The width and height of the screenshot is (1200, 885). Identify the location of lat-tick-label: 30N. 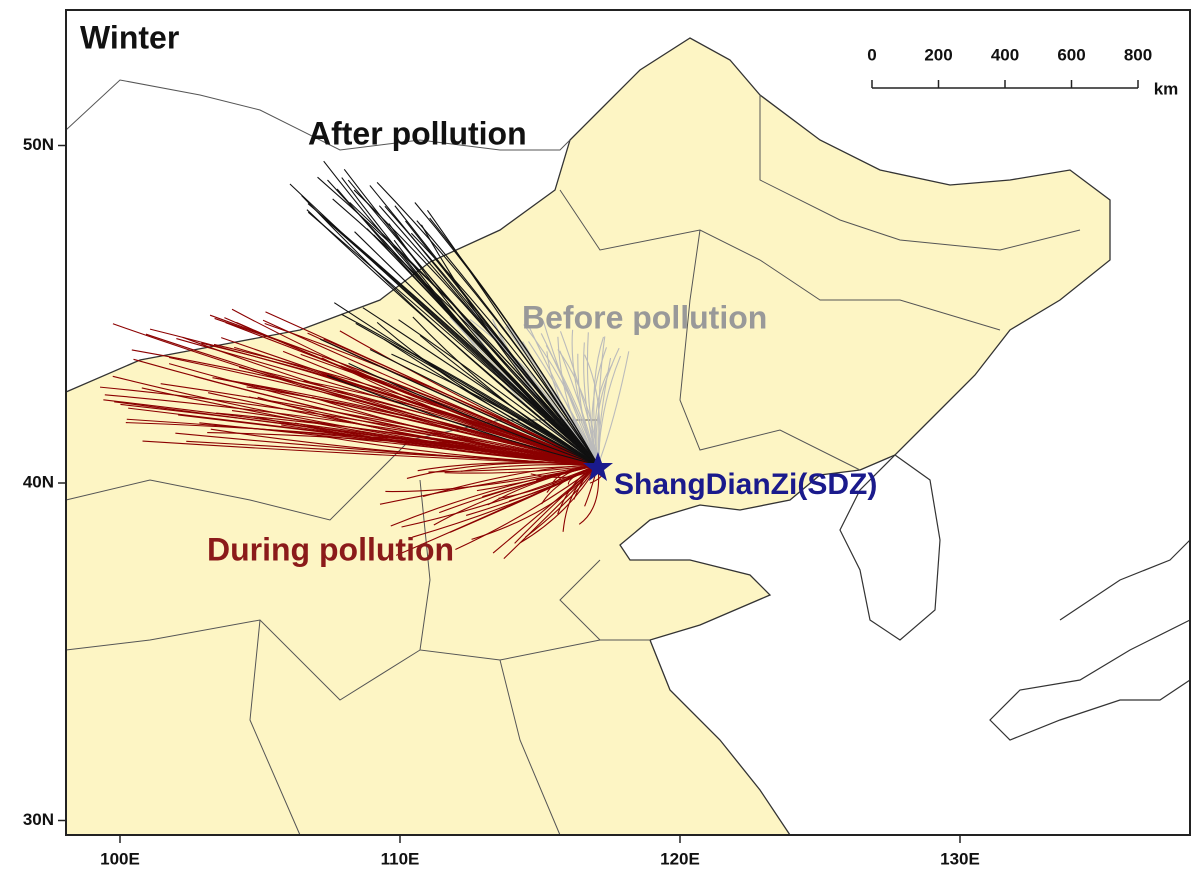
(38, 819).